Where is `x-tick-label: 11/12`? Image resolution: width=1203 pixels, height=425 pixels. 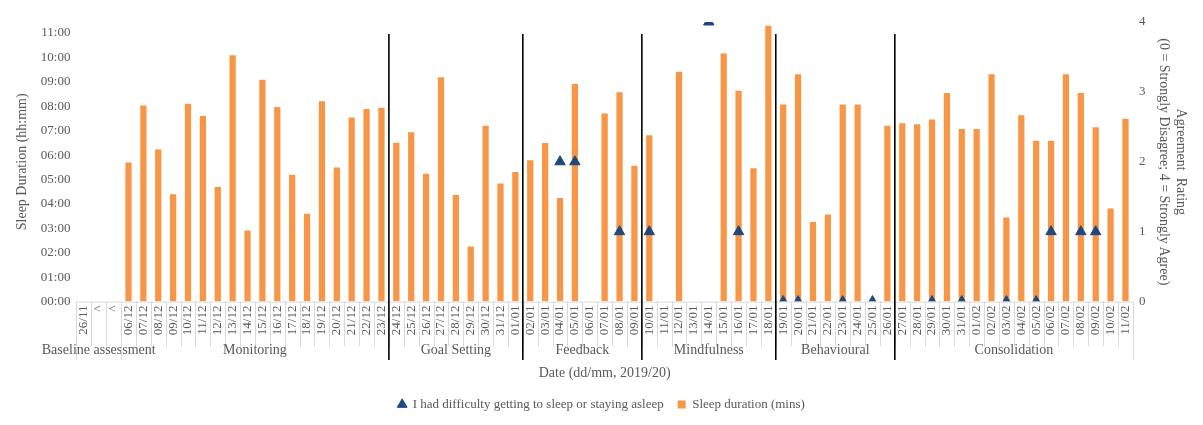 x-tick-label: 11/12 is located at coordinates (202, 320).